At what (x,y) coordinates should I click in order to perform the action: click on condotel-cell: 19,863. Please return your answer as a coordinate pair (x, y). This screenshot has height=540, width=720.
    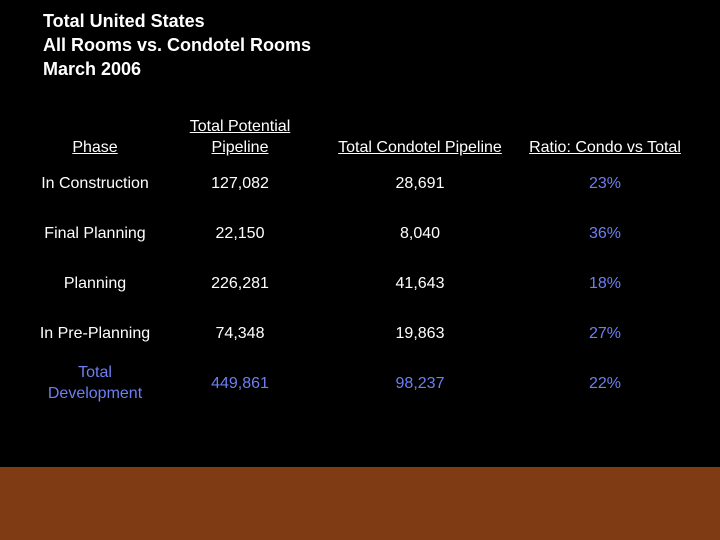
    Looking at the image, I should click on (420, 333).